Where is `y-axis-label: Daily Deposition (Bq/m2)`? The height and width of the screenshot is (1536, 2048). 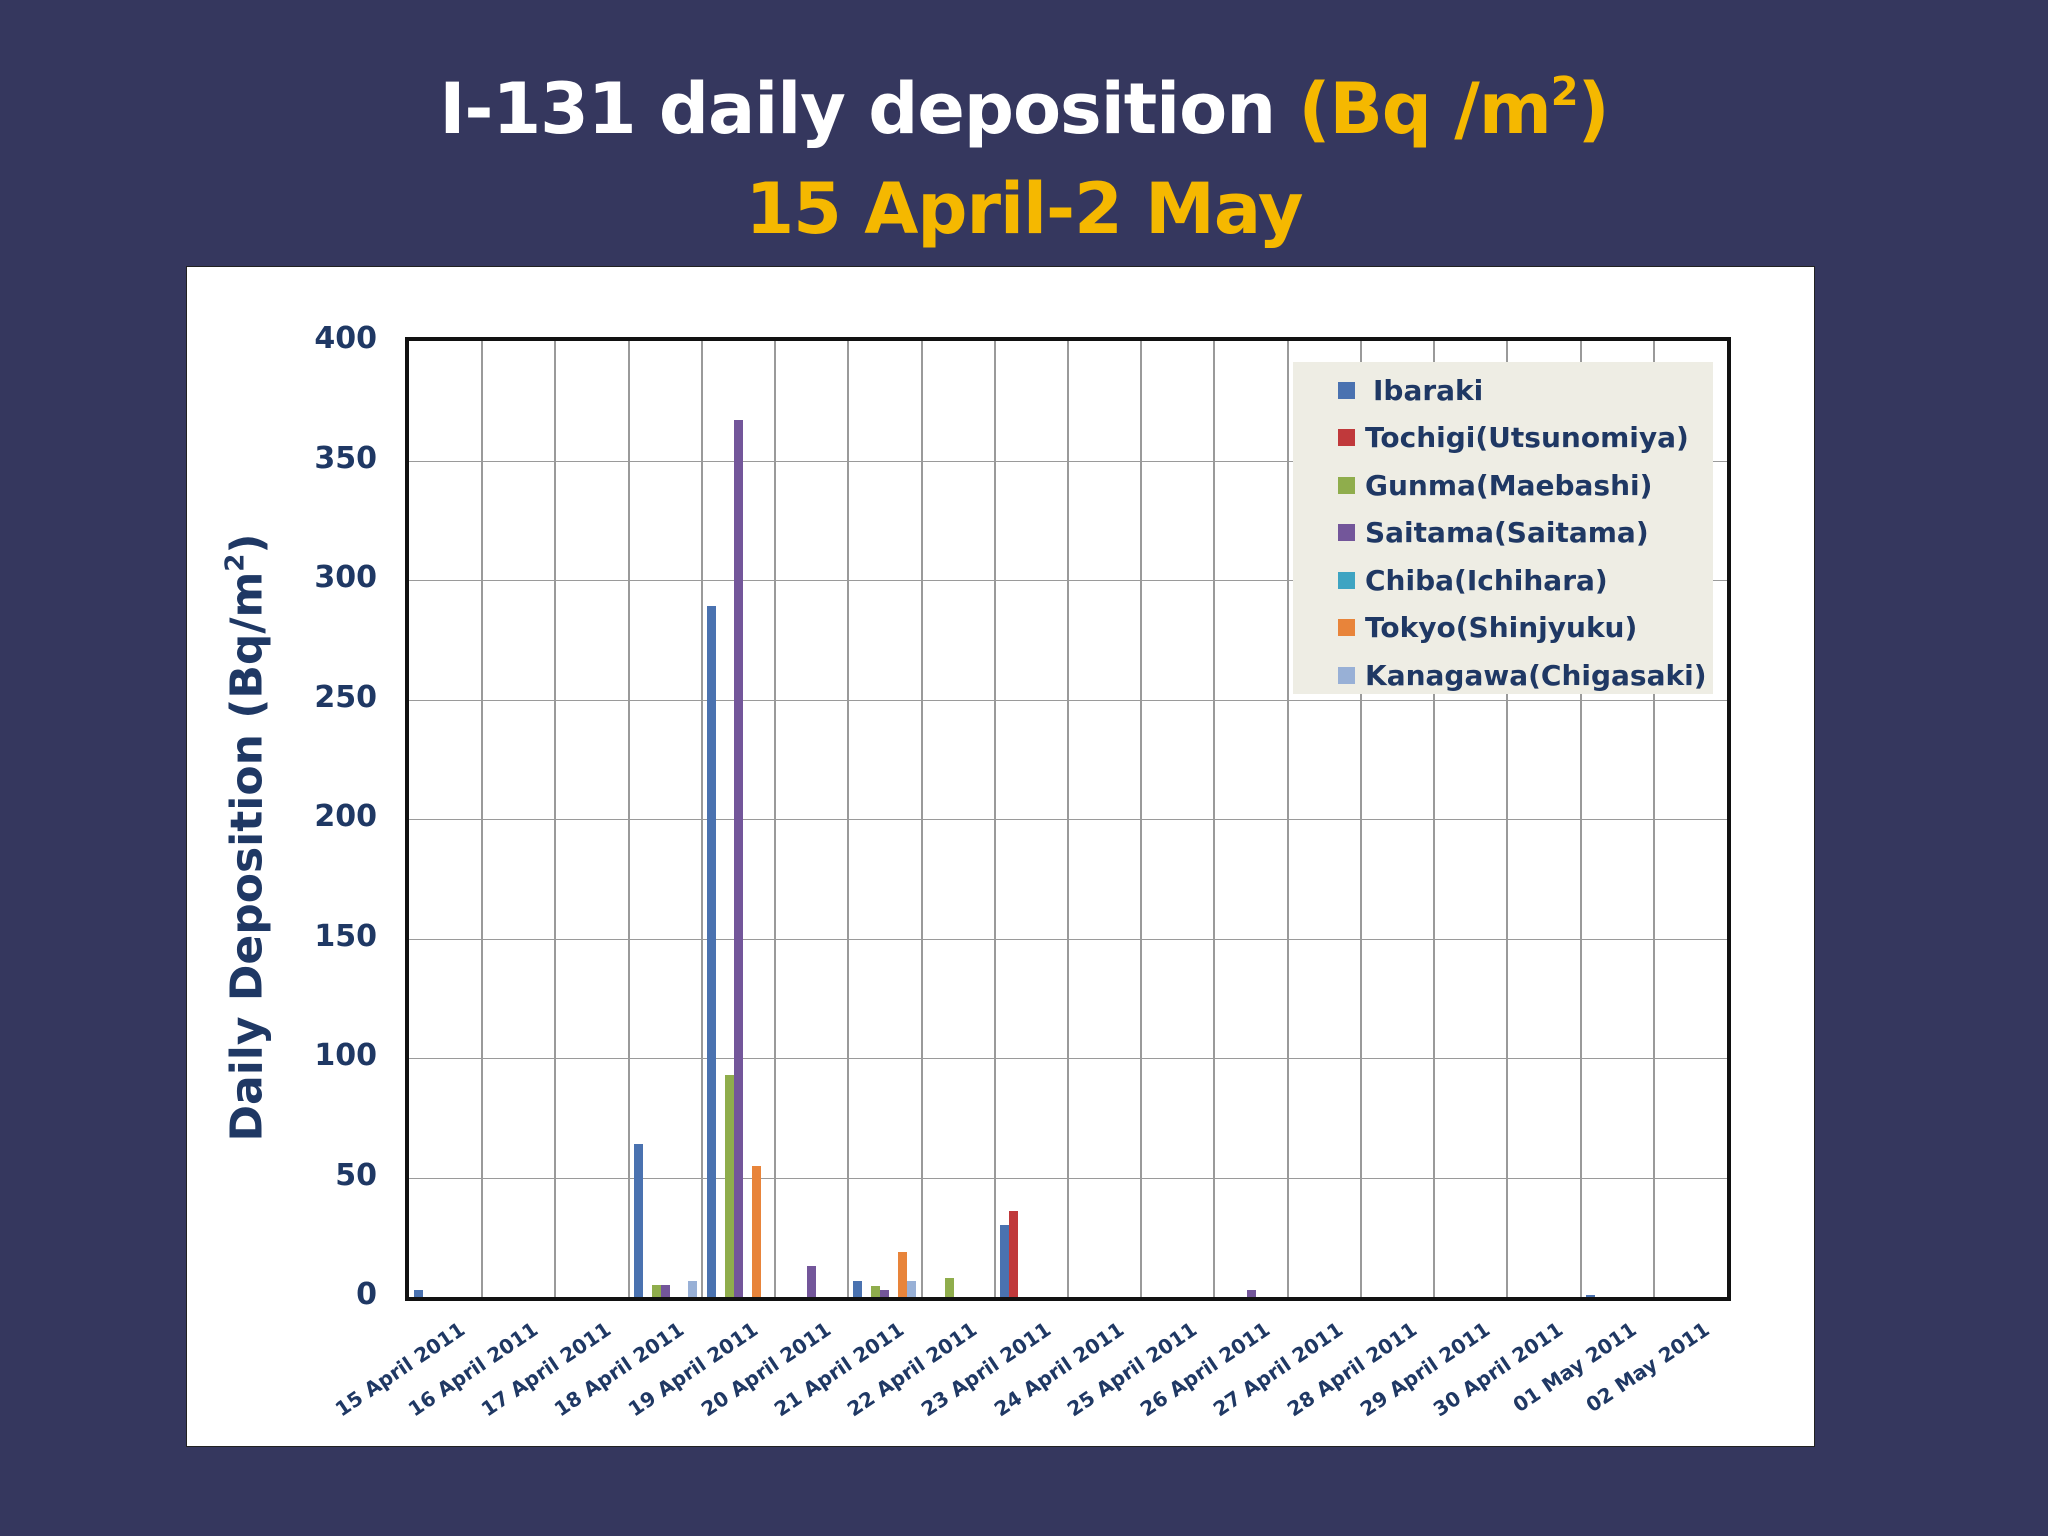
y-axis-label: Daily Deposition (Bq/m2) is located at coordinates (246, 837).